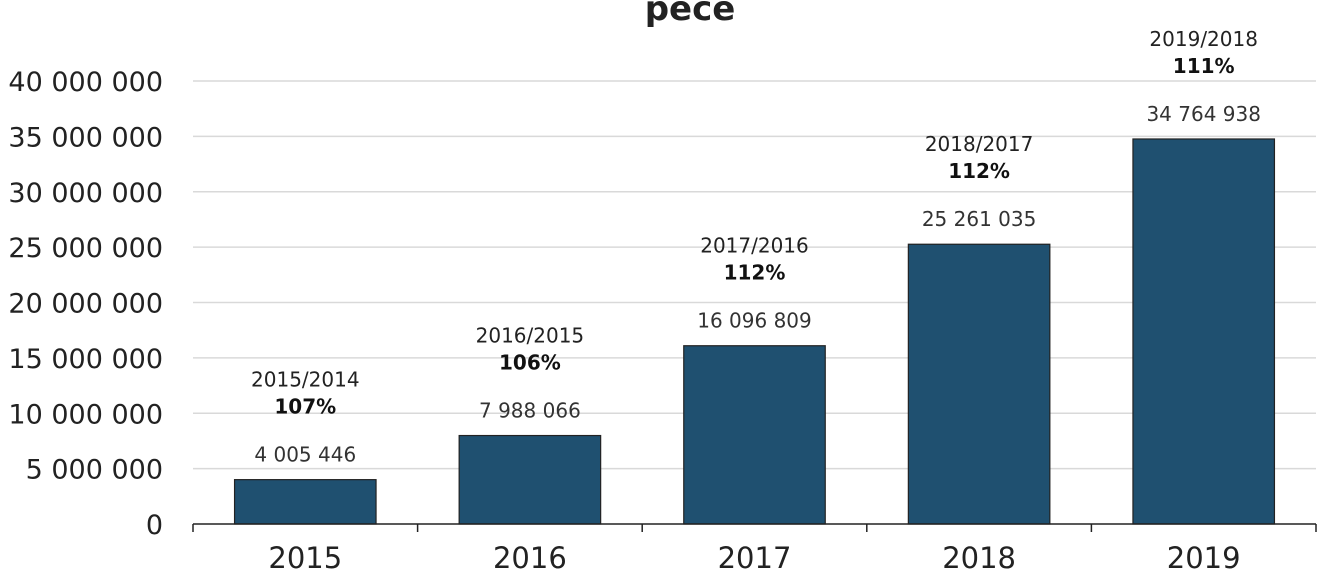 This screenshot has width=1332, height=578. Describe the element at coordinates (530, 336) in the screenshot. I see `growth-period-label: 2016/2015` at that location.